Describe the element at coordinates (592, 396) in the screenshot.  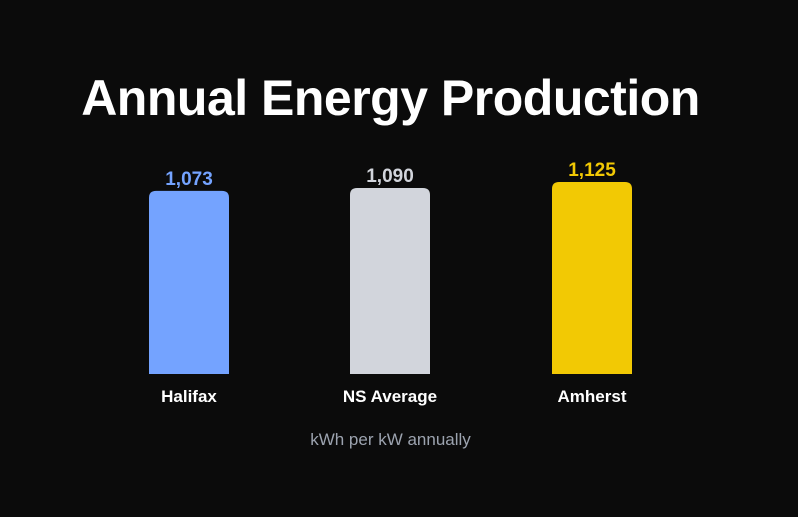
I see `category-label: Amherst` at that location.